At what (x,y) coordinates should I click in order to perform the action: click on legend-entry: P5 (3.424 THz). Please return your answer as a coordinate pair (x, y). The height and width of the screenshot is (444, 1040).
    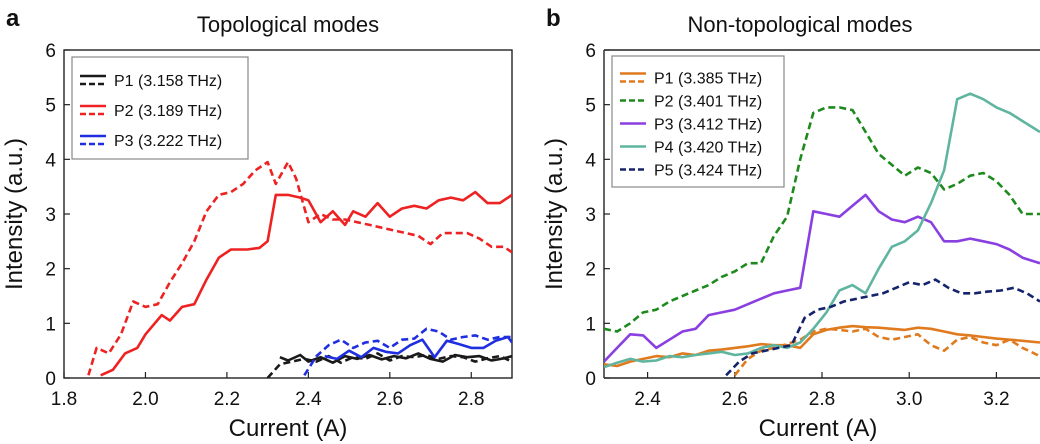
    Looking at the image, I should click on (691, 171).